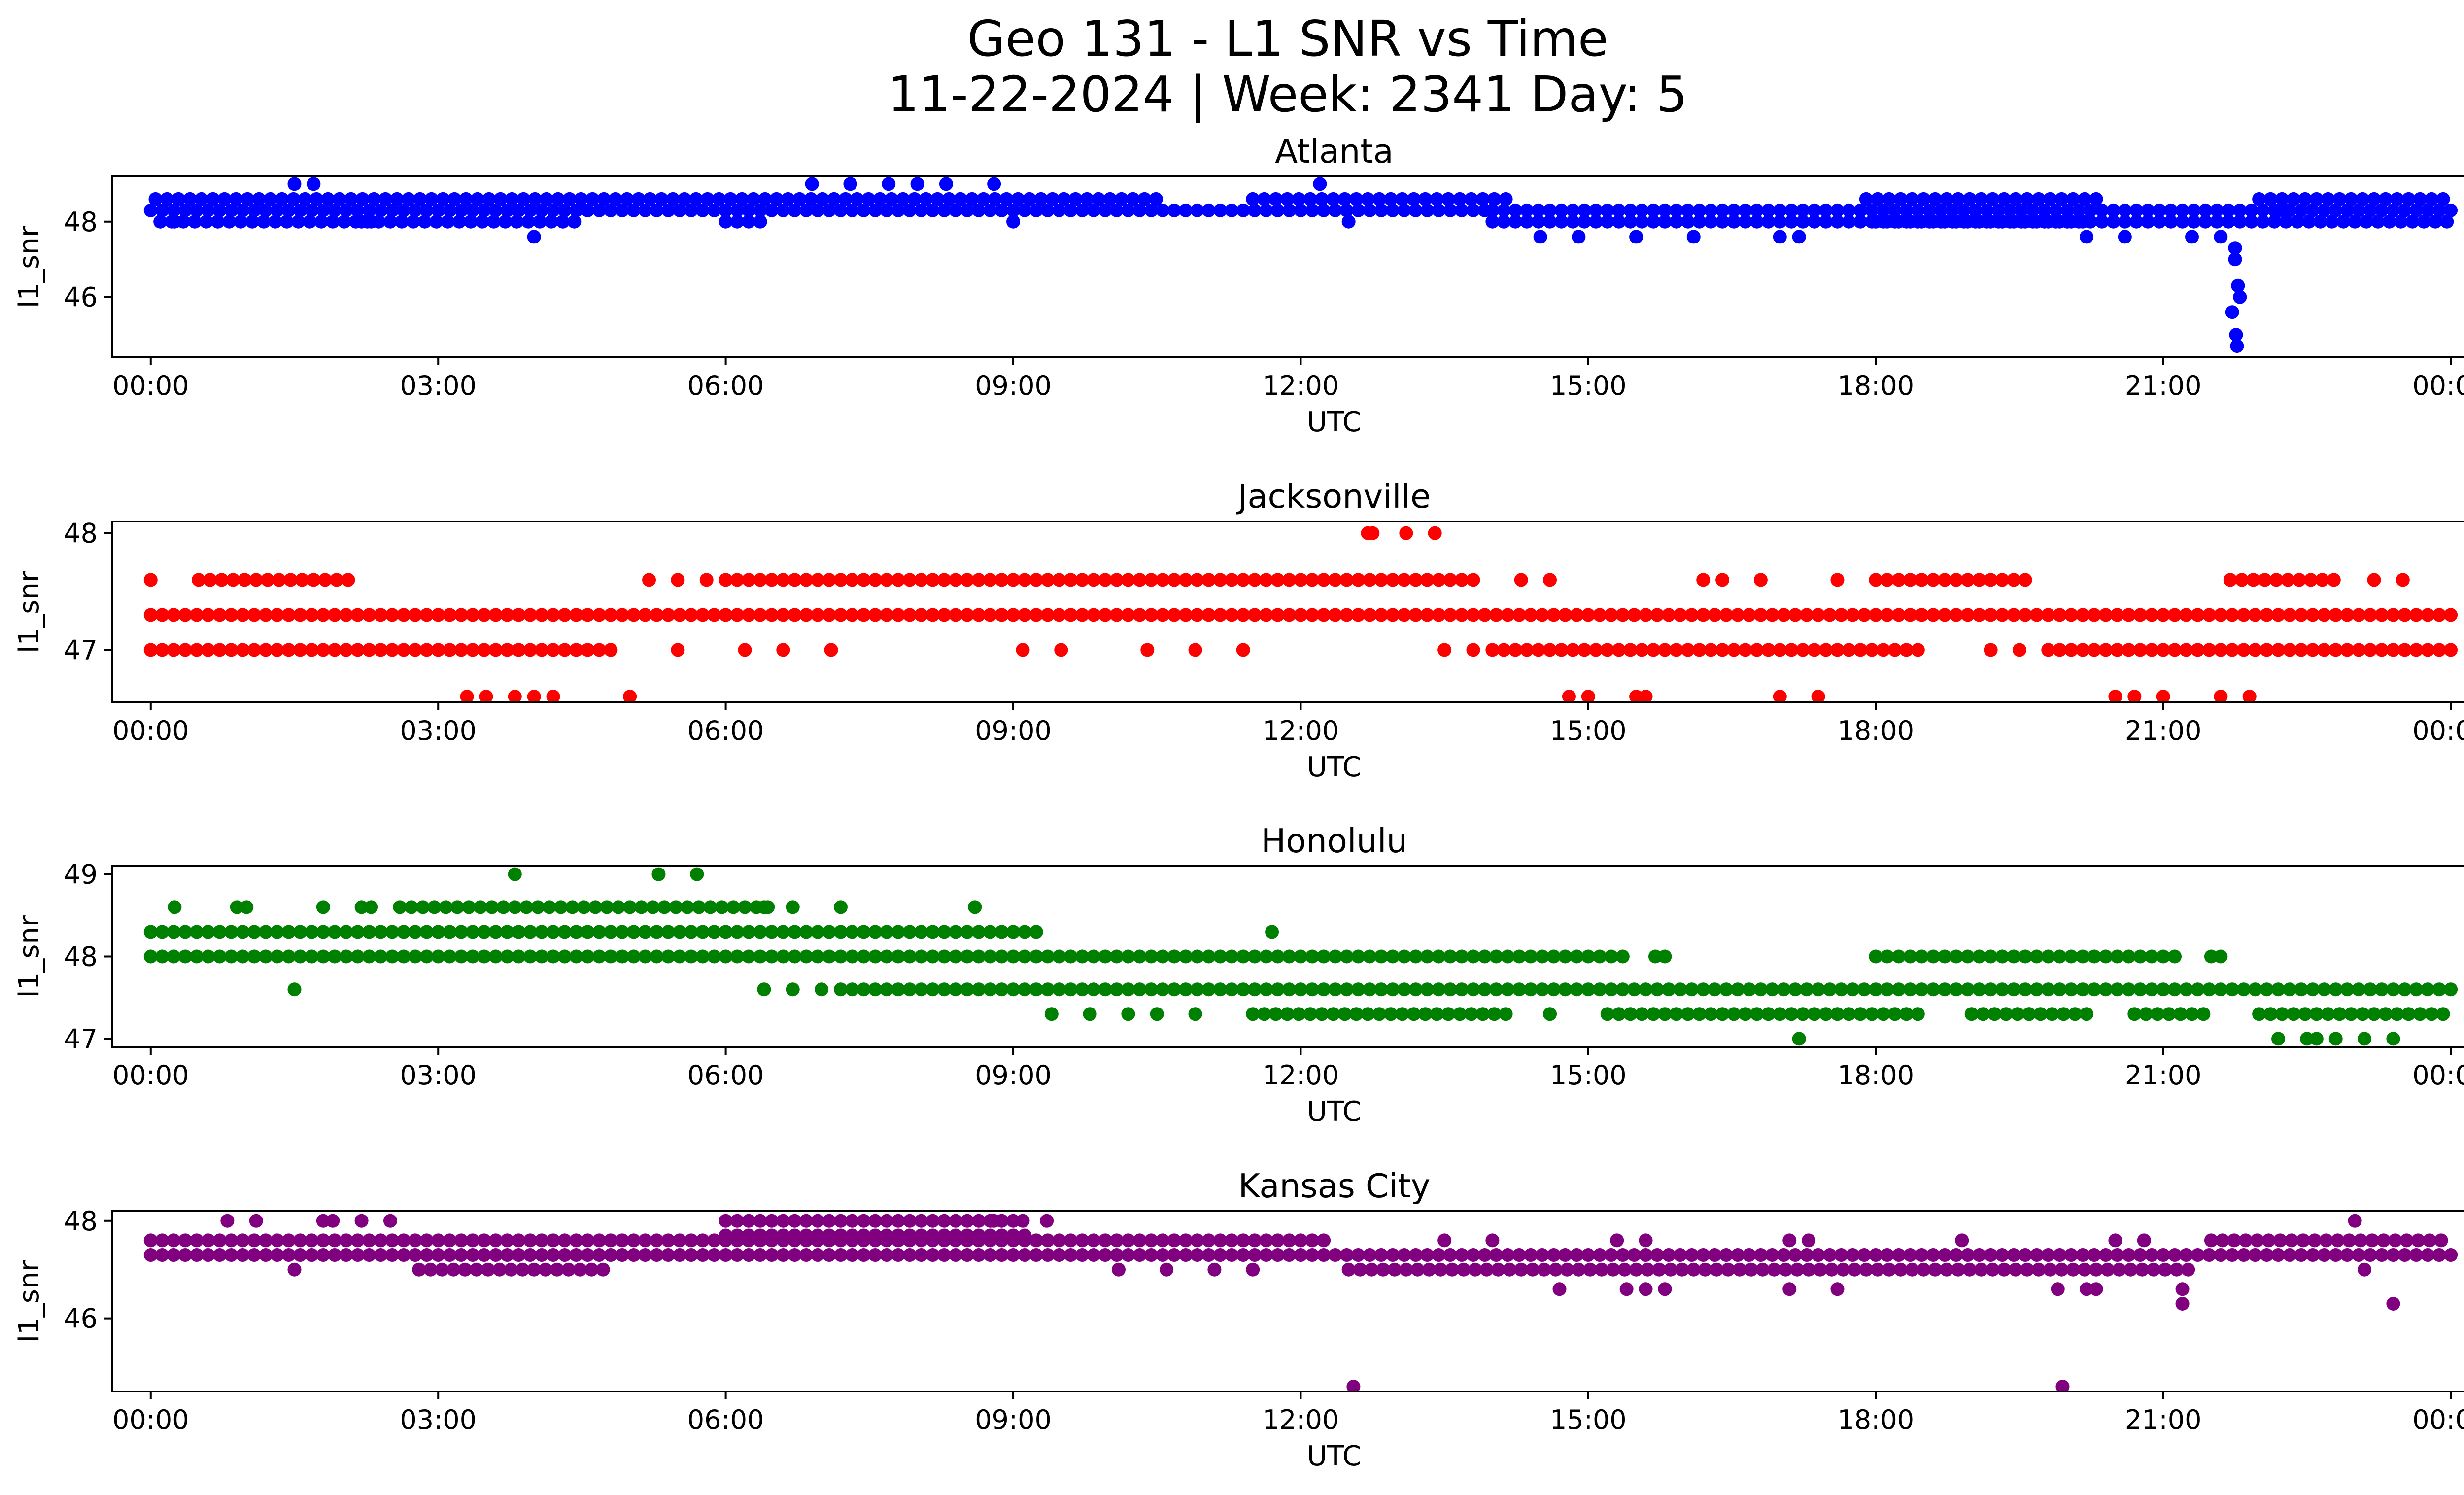 This screenshot has height=1495, width=2464. Describe the element at coordinates (1588, 385) in the screenshot. I see `x-tick-label: 15:00` at that location.